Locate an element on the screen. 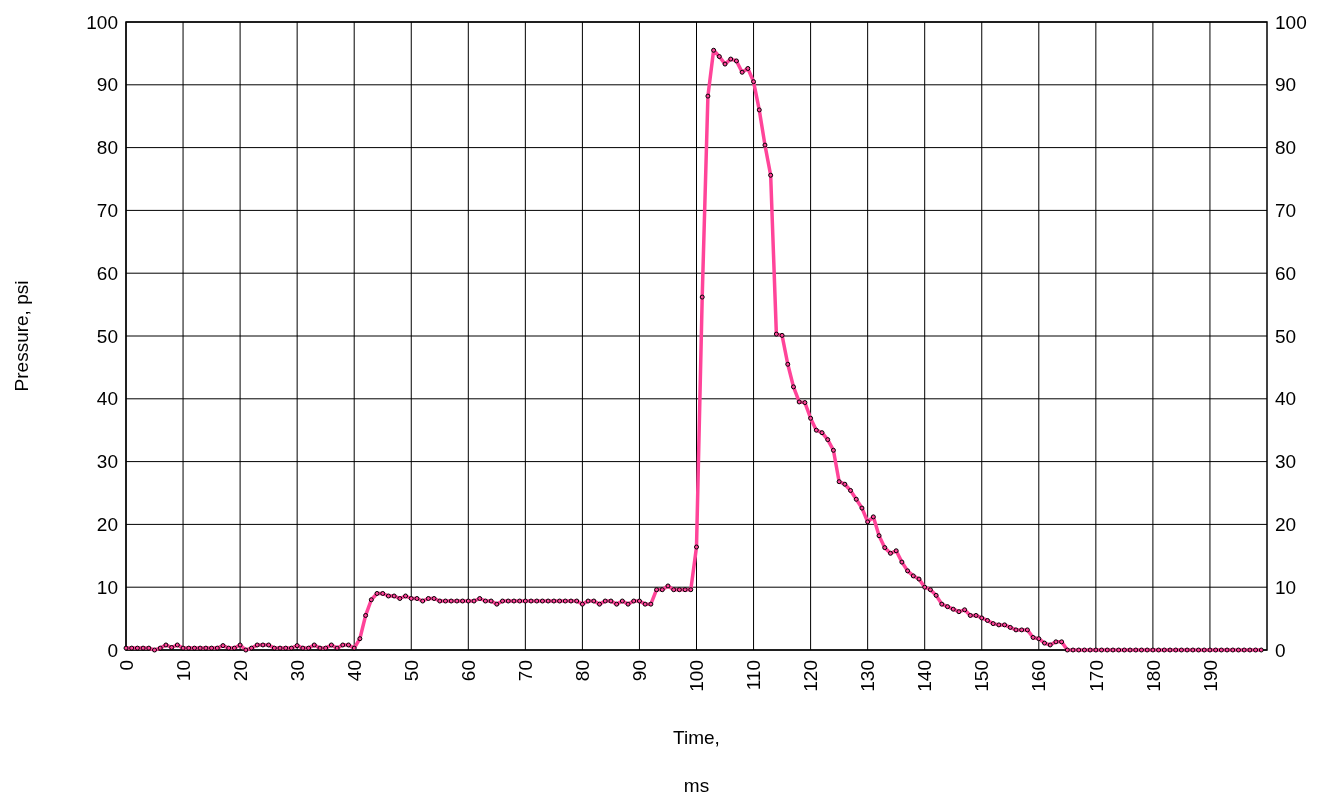  y-tick-label: 70 is located at coordinates (107, 211).